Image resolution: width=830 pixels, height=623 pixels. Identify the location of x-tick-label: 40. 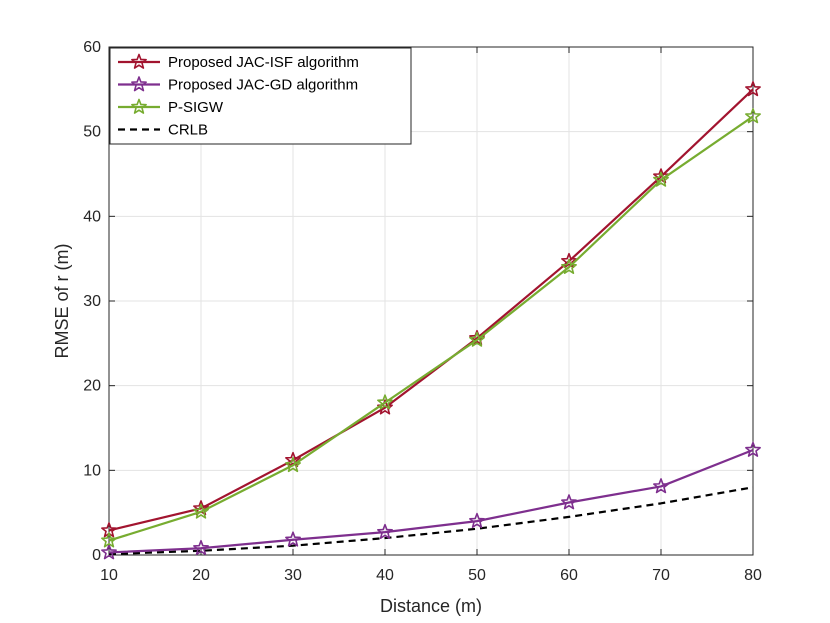
(385, 575).